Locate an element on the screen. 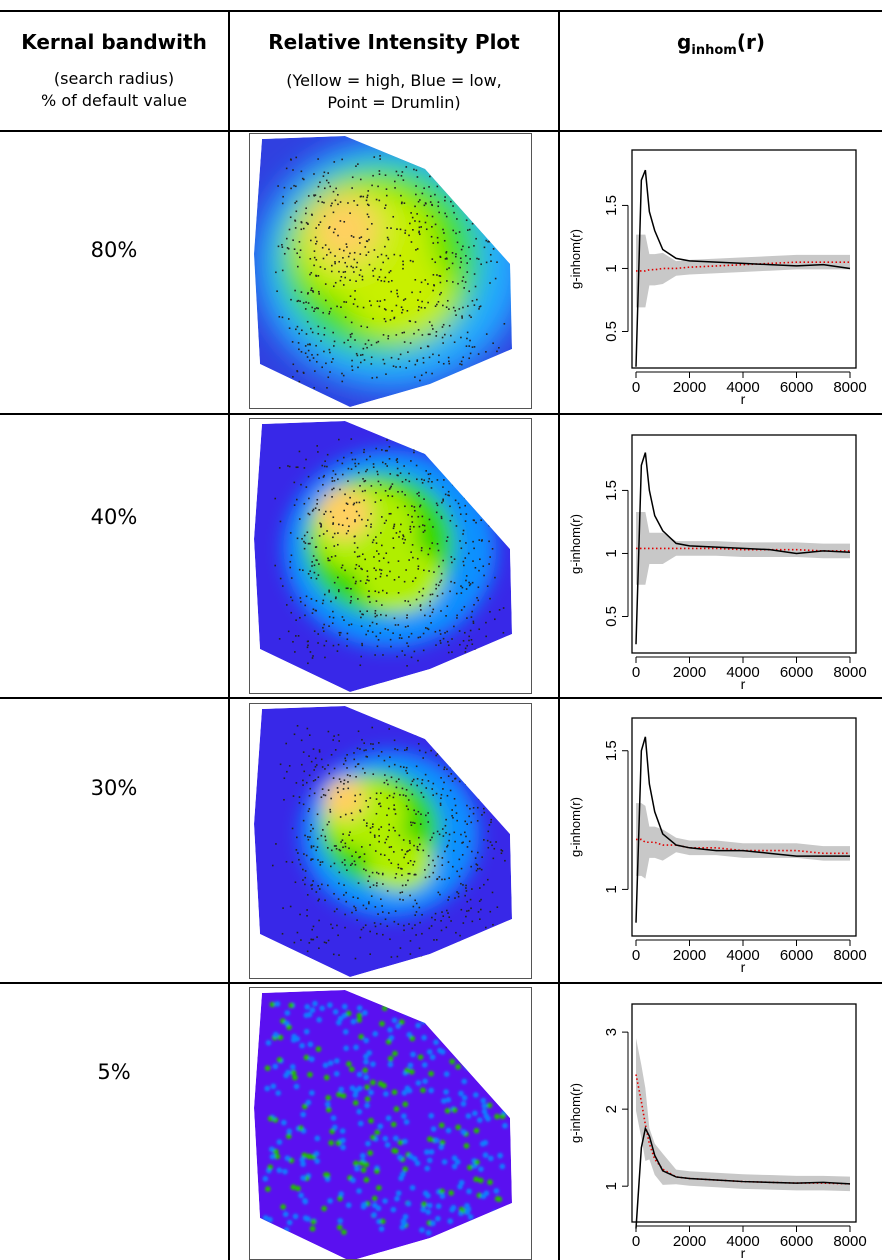 The image size is (882, 1260). table-top-border is located at coordinates (441, 11).